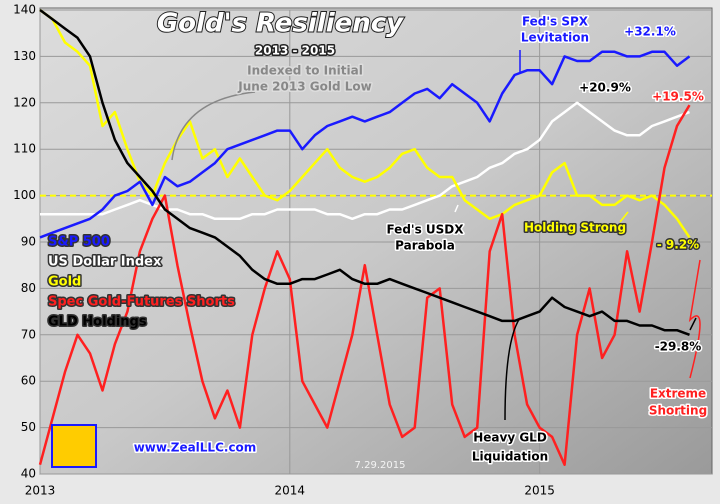  I want to click on y-tick-label: 70, so click(28, 334).